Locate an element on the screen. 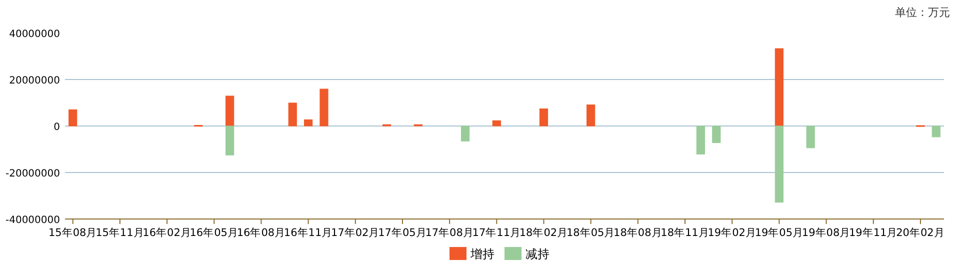  x-tick-label: 18年05月 is located at coordinates (591, 233).